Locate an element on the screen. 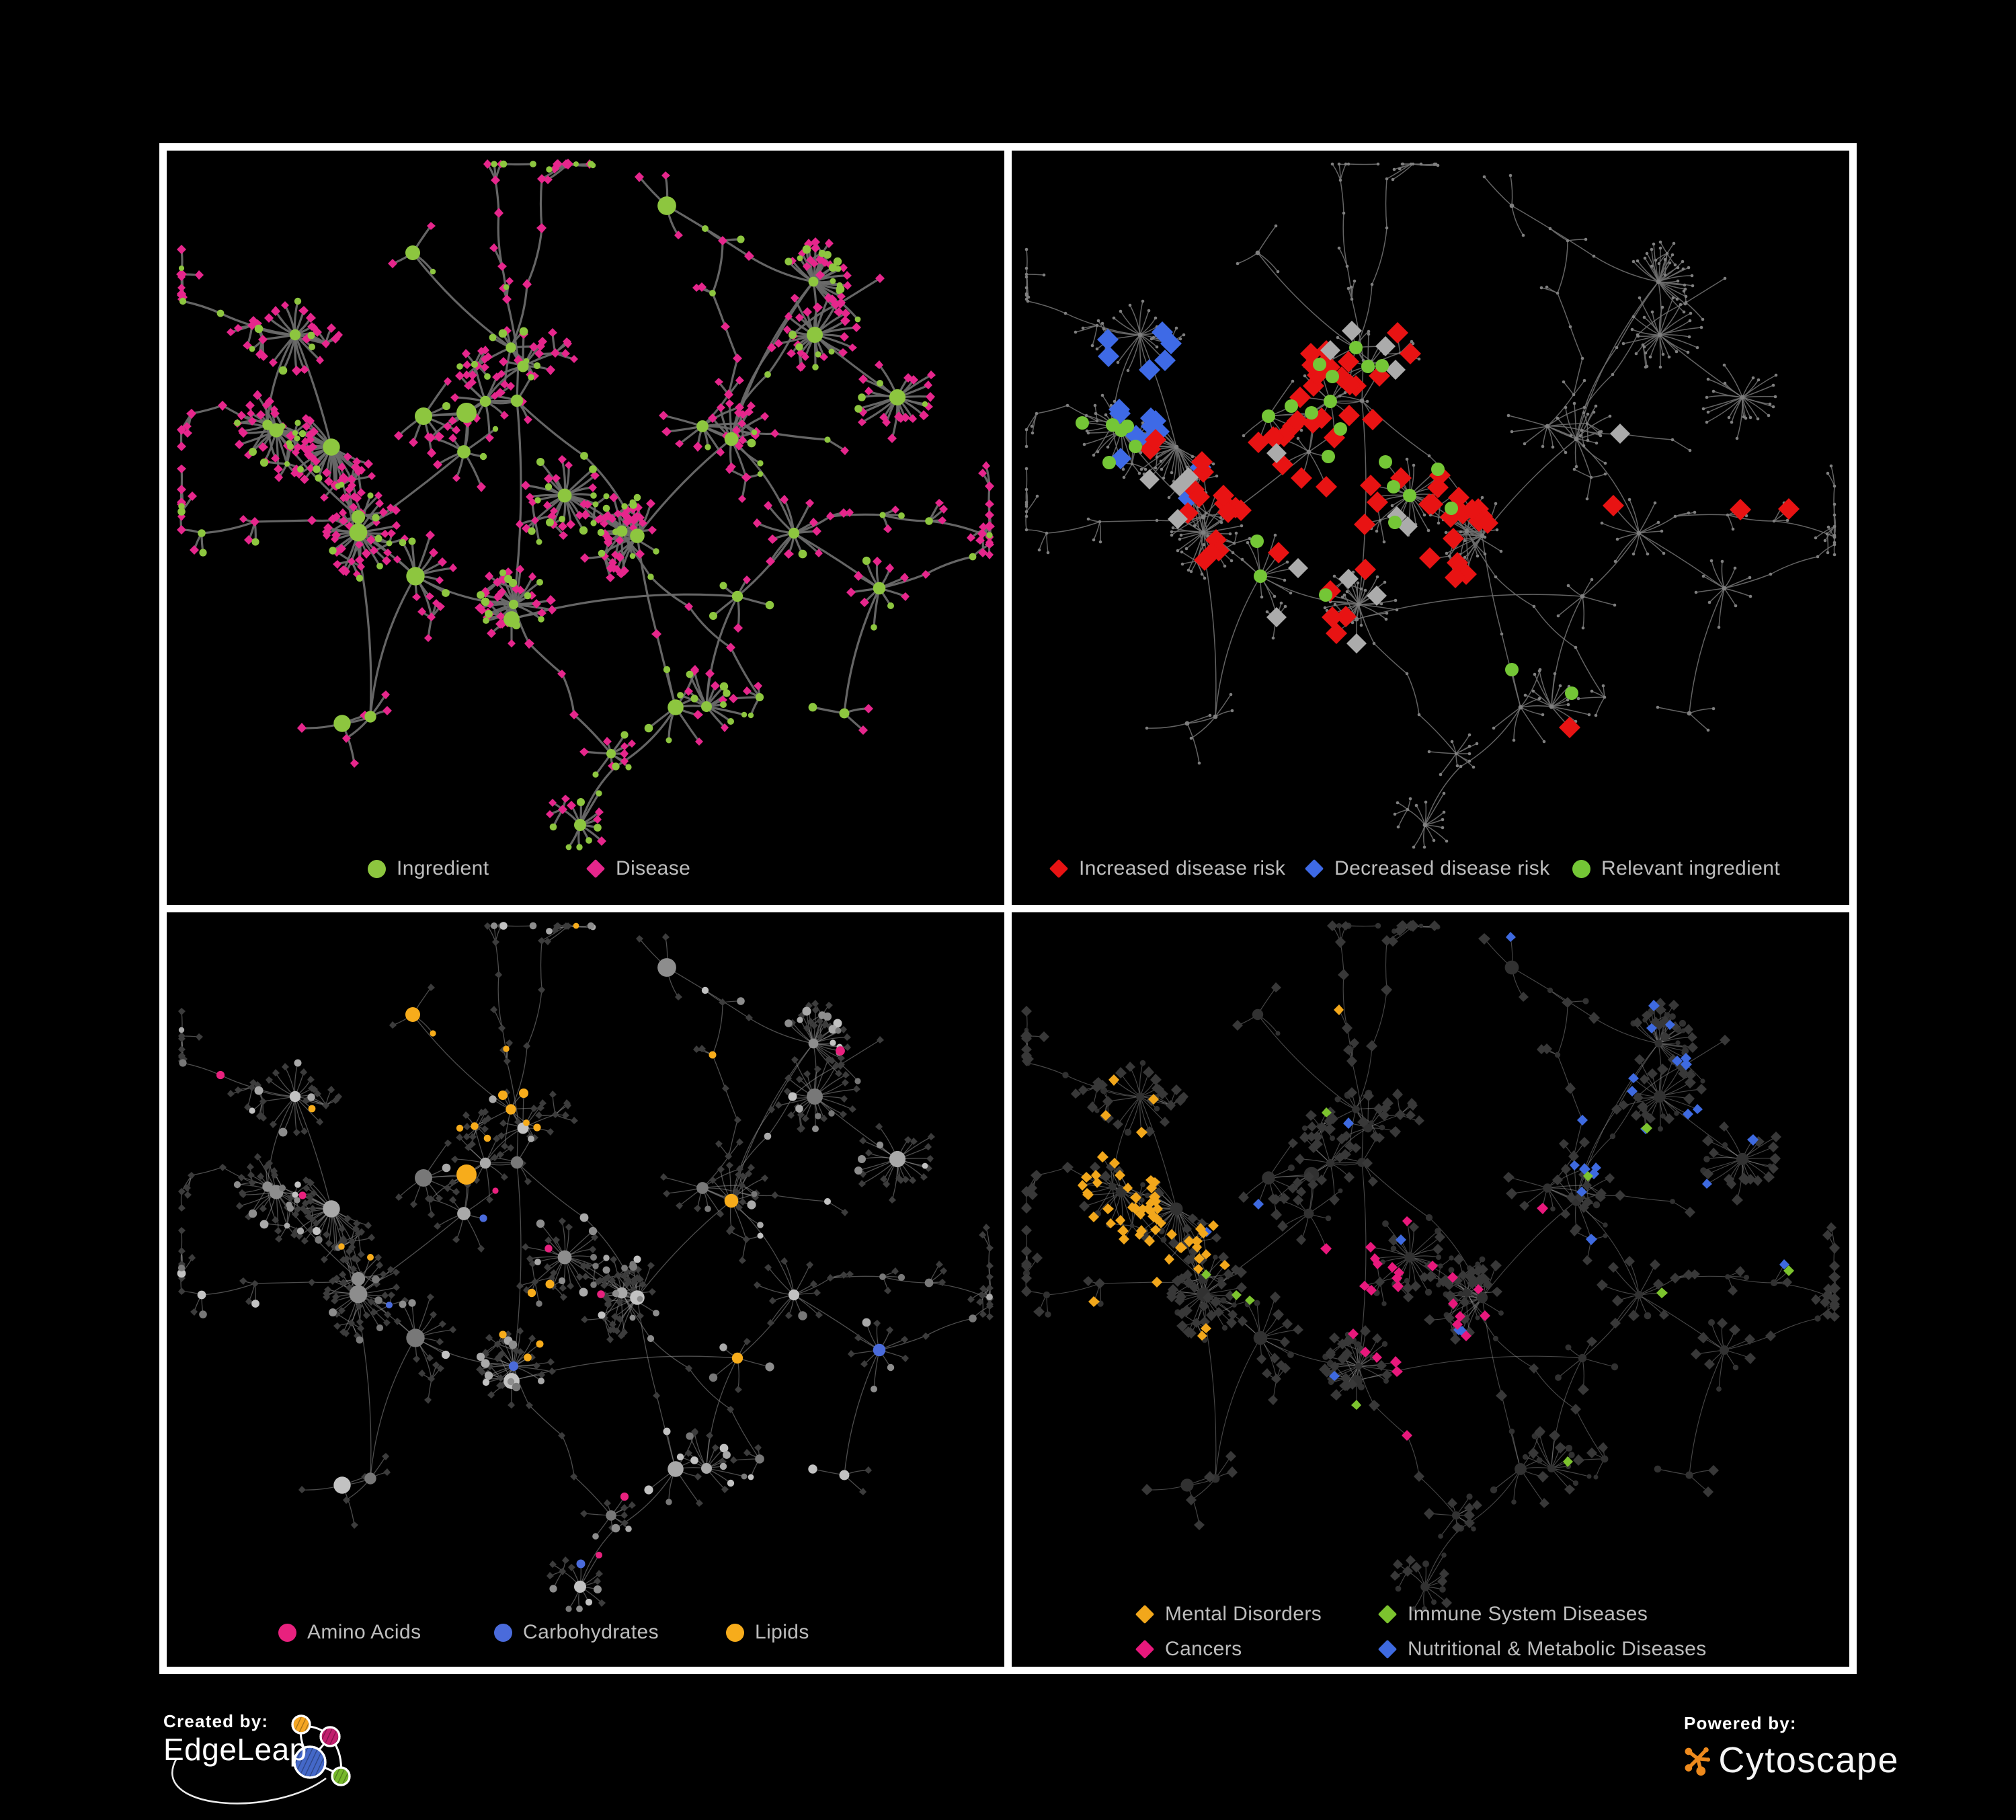 Image resolution: width=2016 pixels, height=1820 pixels. edgeleap-wordmark: EdgeLeap is located at coordinates (235, 1749).